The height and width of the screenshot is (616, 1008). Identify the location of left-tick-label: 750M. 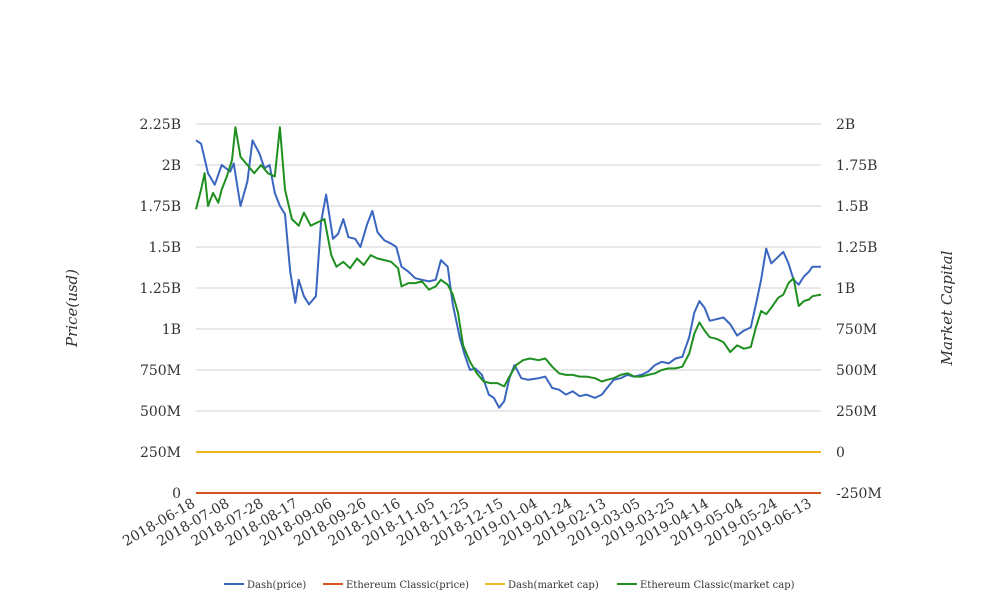
(160, 371).